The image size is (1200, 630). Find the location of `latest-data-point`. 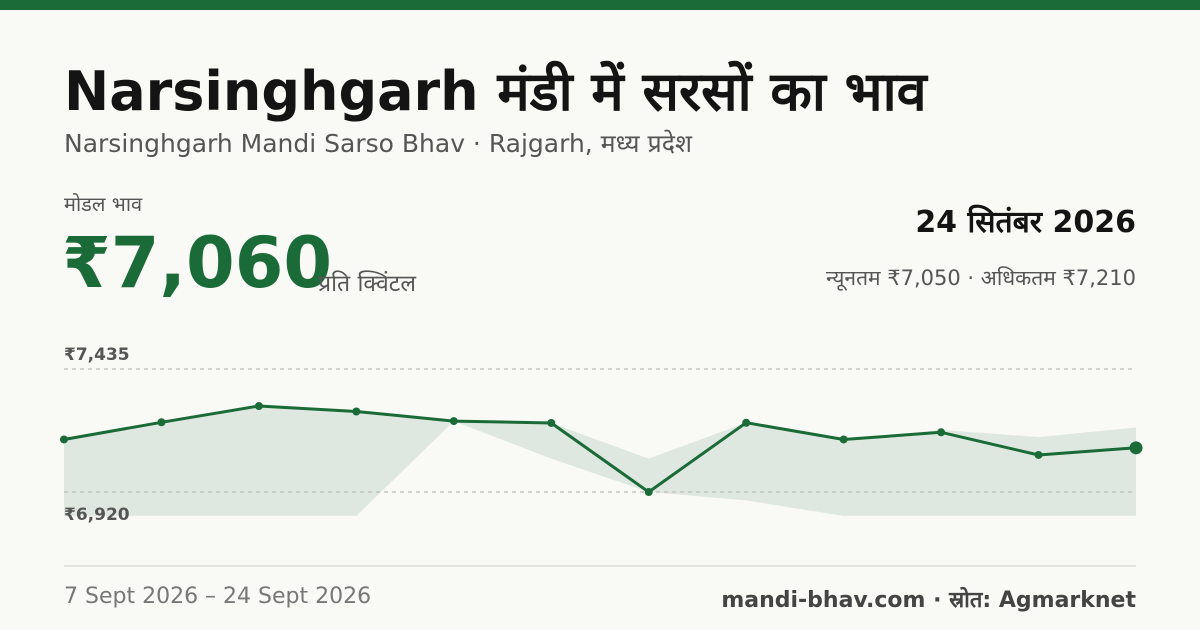

latest-data-point is located at coordinates (1136, 448).